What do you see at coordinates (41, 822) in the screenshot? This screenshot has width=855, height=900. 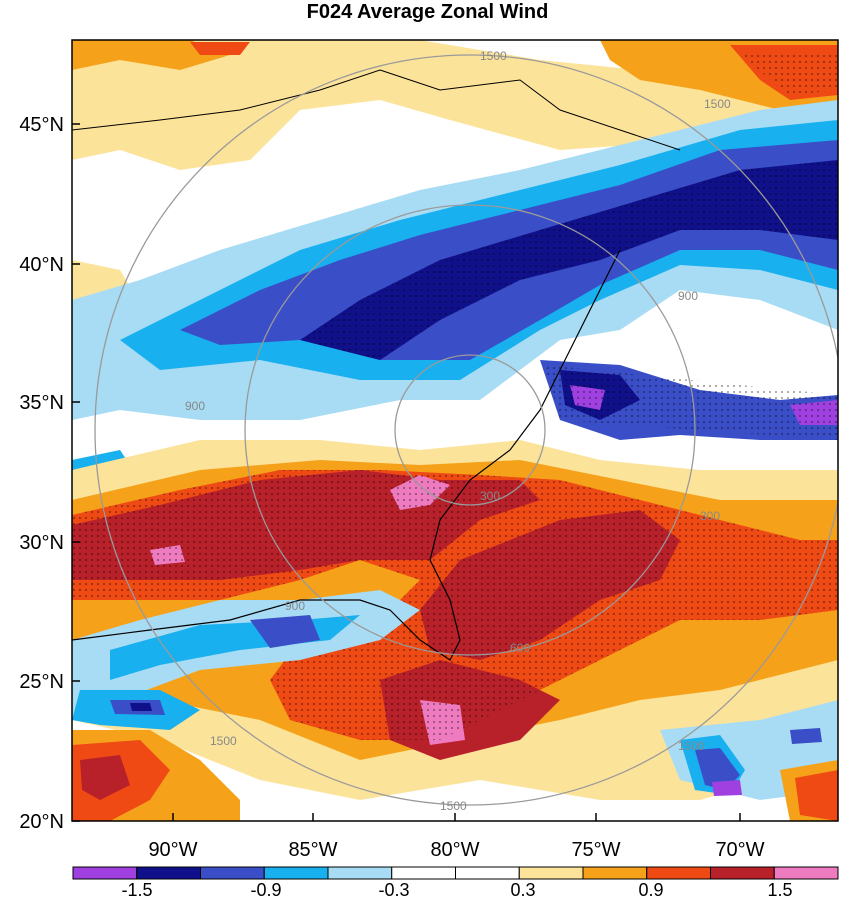 I see `lat-label-20: 20°N` at bounding box center [41, 822].